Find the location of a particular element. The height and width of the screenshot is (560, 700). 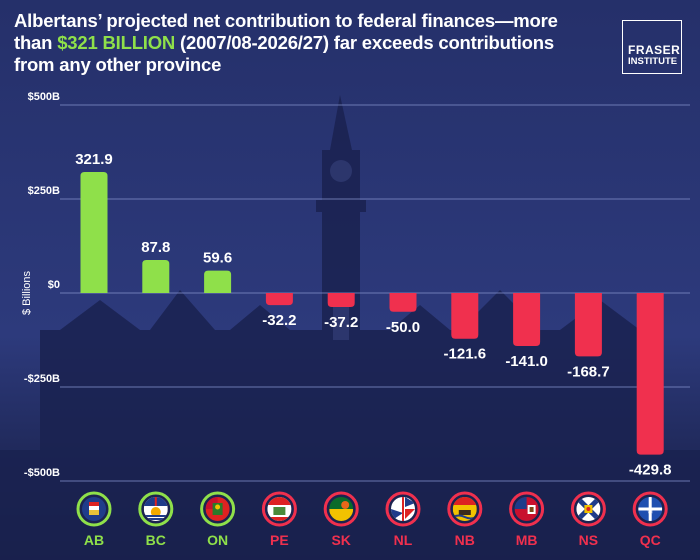

value-label: -121.6 is located at coordinates (465, 354).